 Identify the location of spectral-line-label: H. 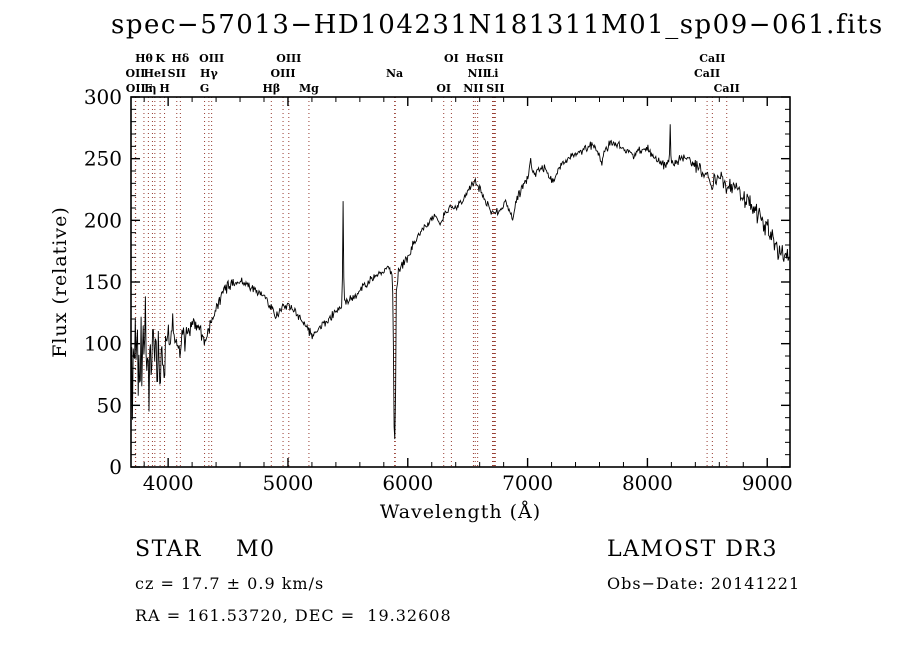
(164, 88).